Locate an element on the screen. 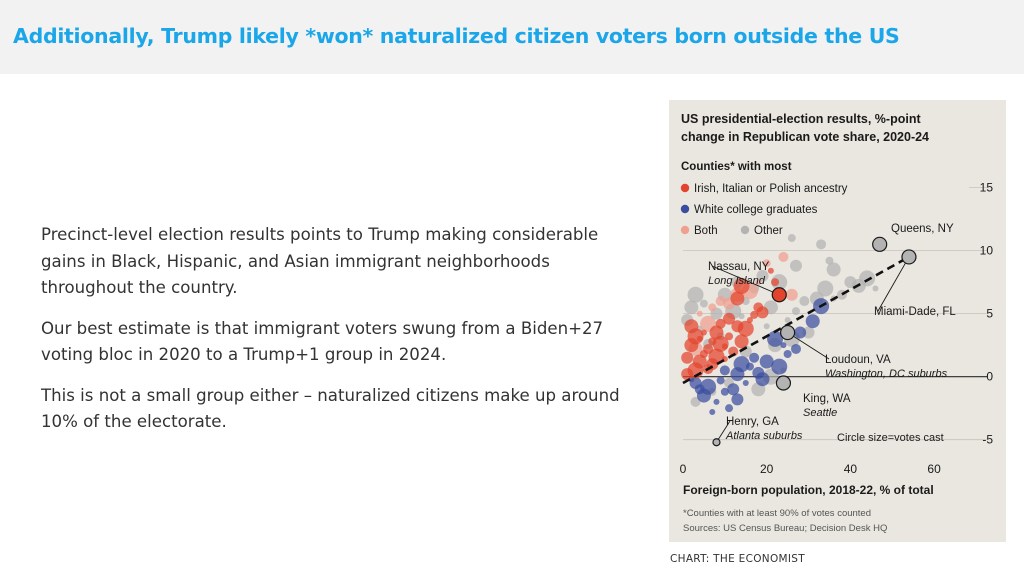  county-sublabel: Seattle is located at coordinates (820, 413).